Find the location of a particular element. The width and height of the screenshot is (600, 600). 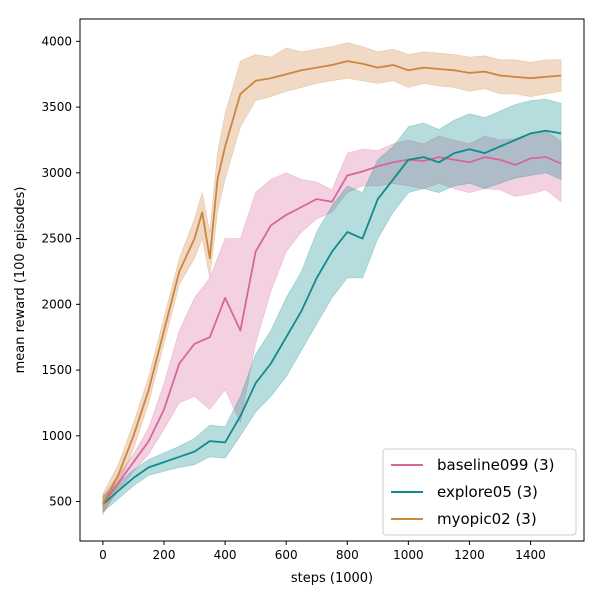

legend-label: myopic02 (3) is located at coordinates (487, 519).